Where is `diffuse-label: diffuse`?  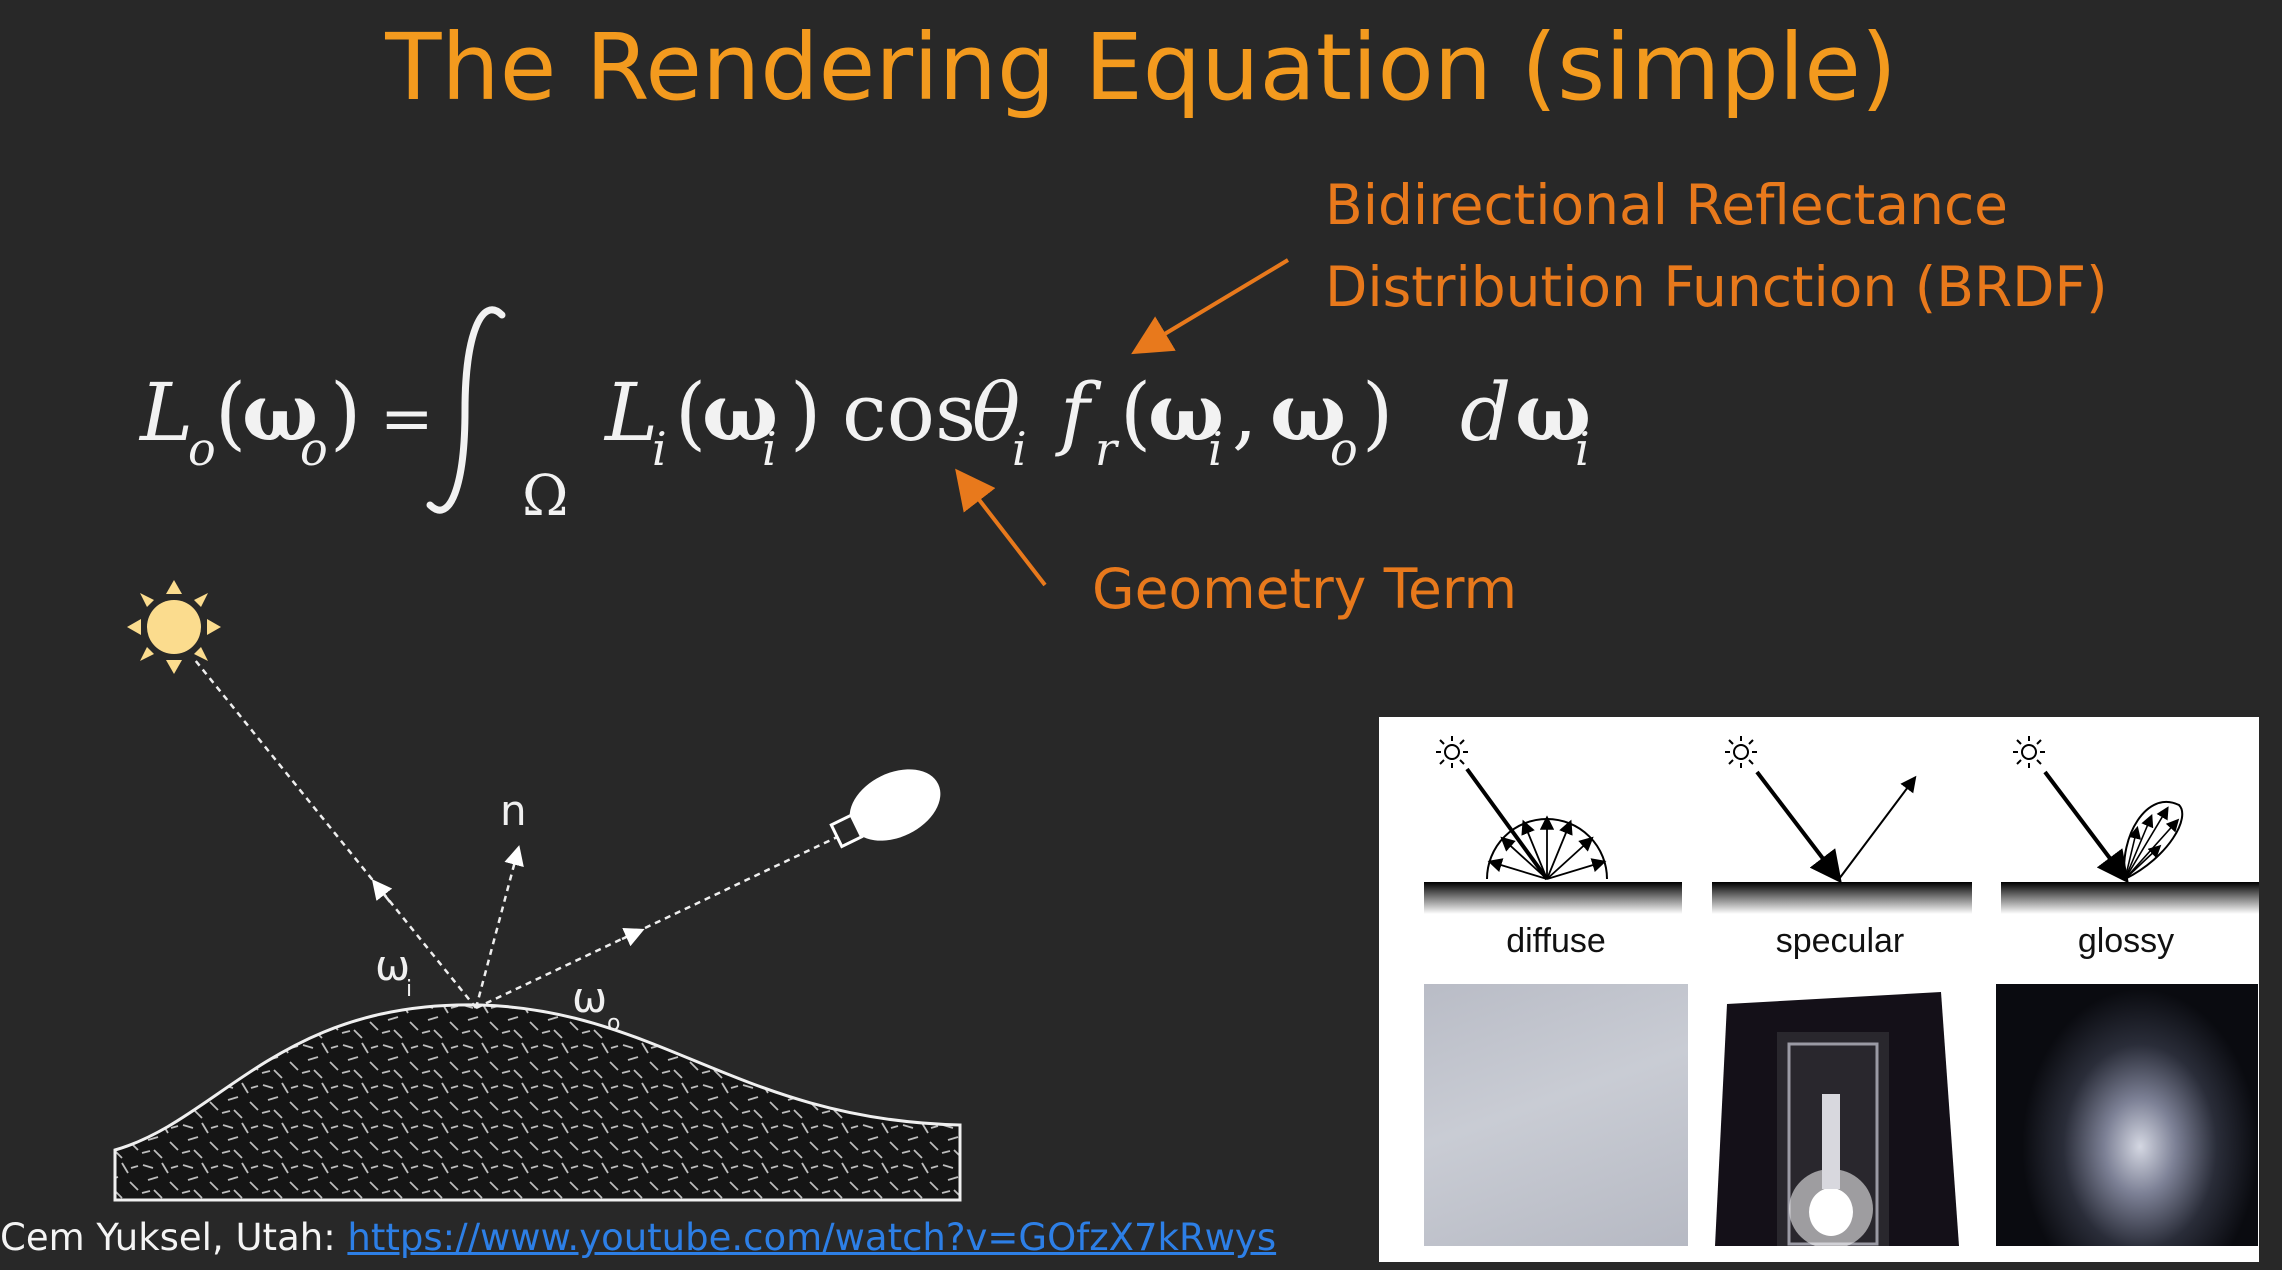 diffuse-label: diffuse is located at coordinates (1556, 941).